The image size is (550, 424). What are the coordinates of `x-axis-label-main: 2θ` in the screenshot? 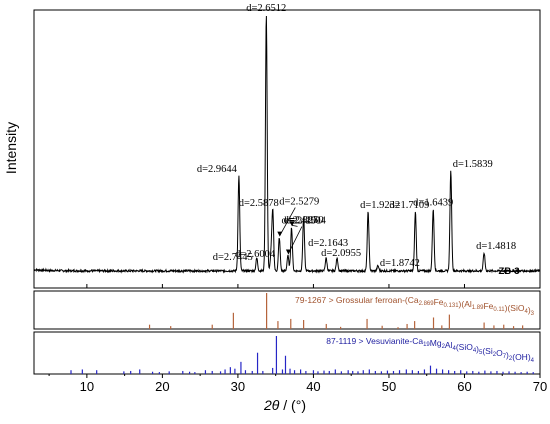 It's located at (271, 405).